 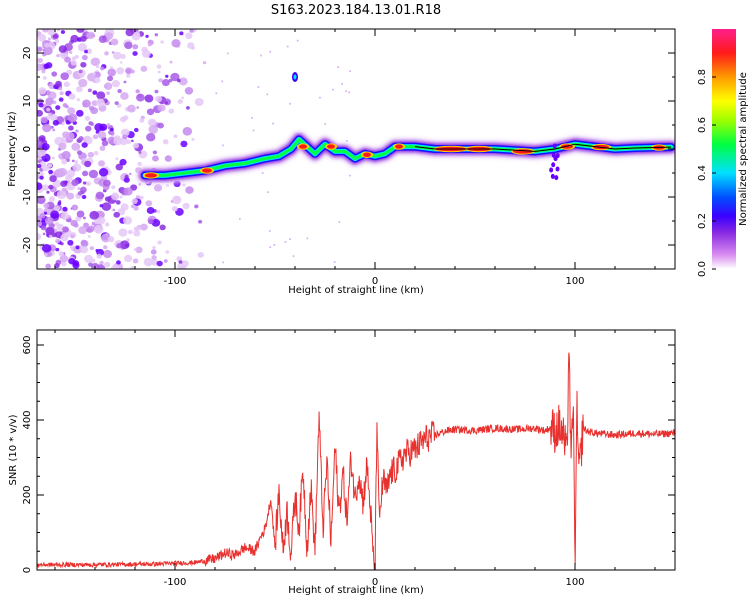 What do you see at coordinates (574, 281) in the screenshot?
I see `spectrogram-xtick-label: 100` at bounding box center [574, 281].